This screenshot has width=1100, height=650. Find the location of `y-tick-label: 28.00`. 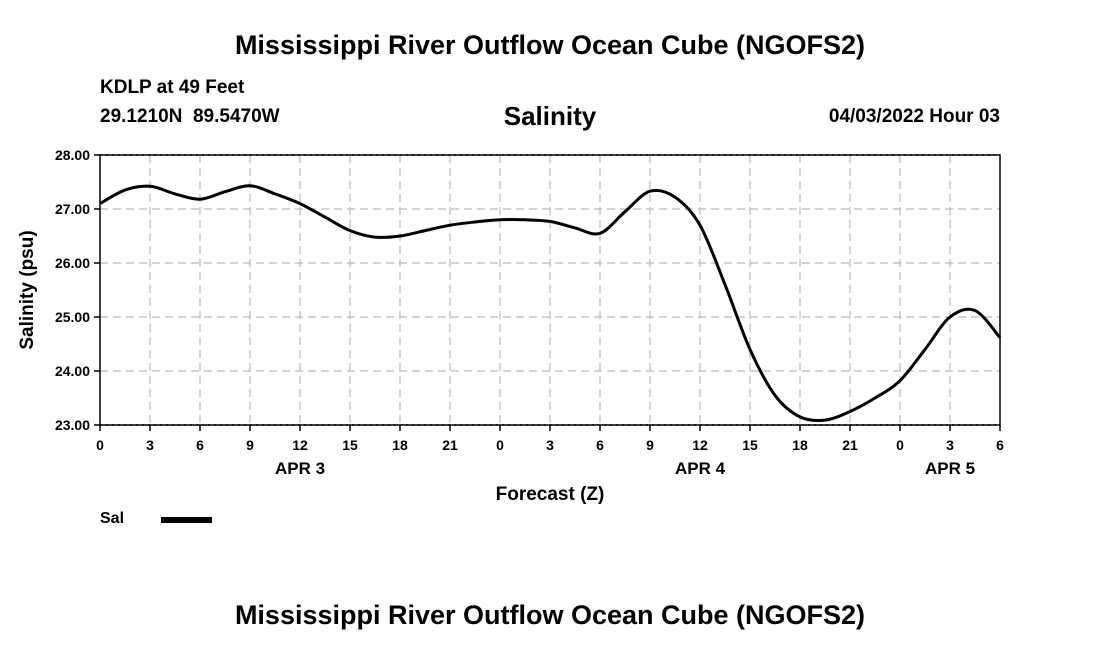

y-tick-label: 28.00 is located at coordinates (72, 155).